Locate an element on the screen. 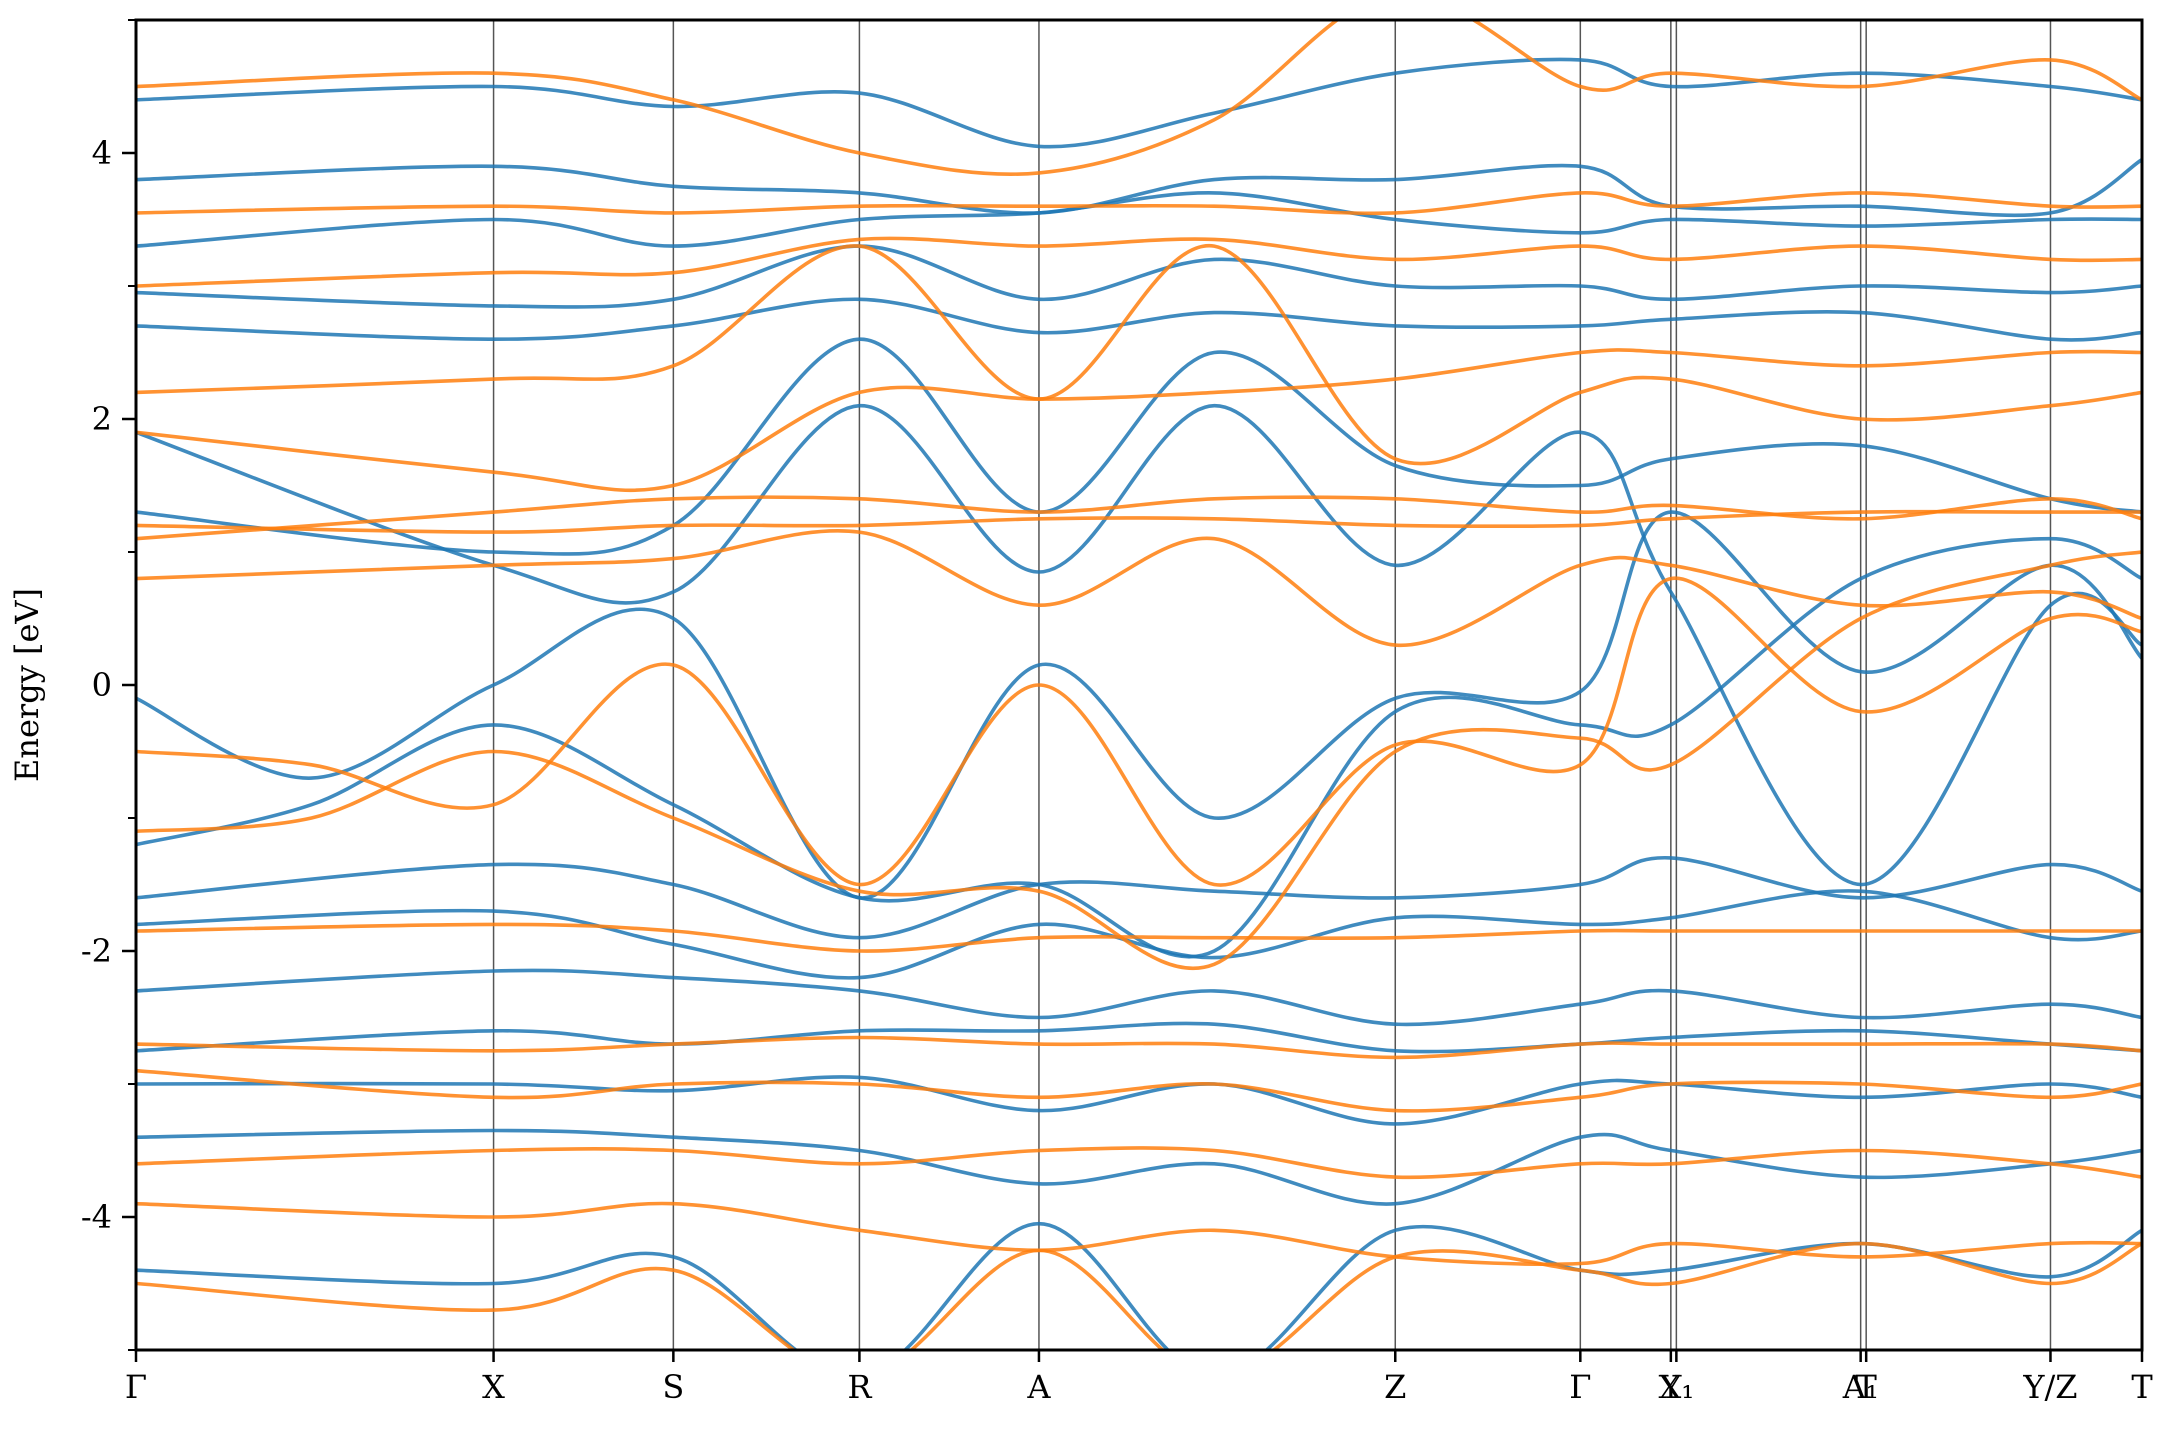 The image size is (2160, 1440). x-tick-label: A₁ is located at coordinates (1860, 1387).